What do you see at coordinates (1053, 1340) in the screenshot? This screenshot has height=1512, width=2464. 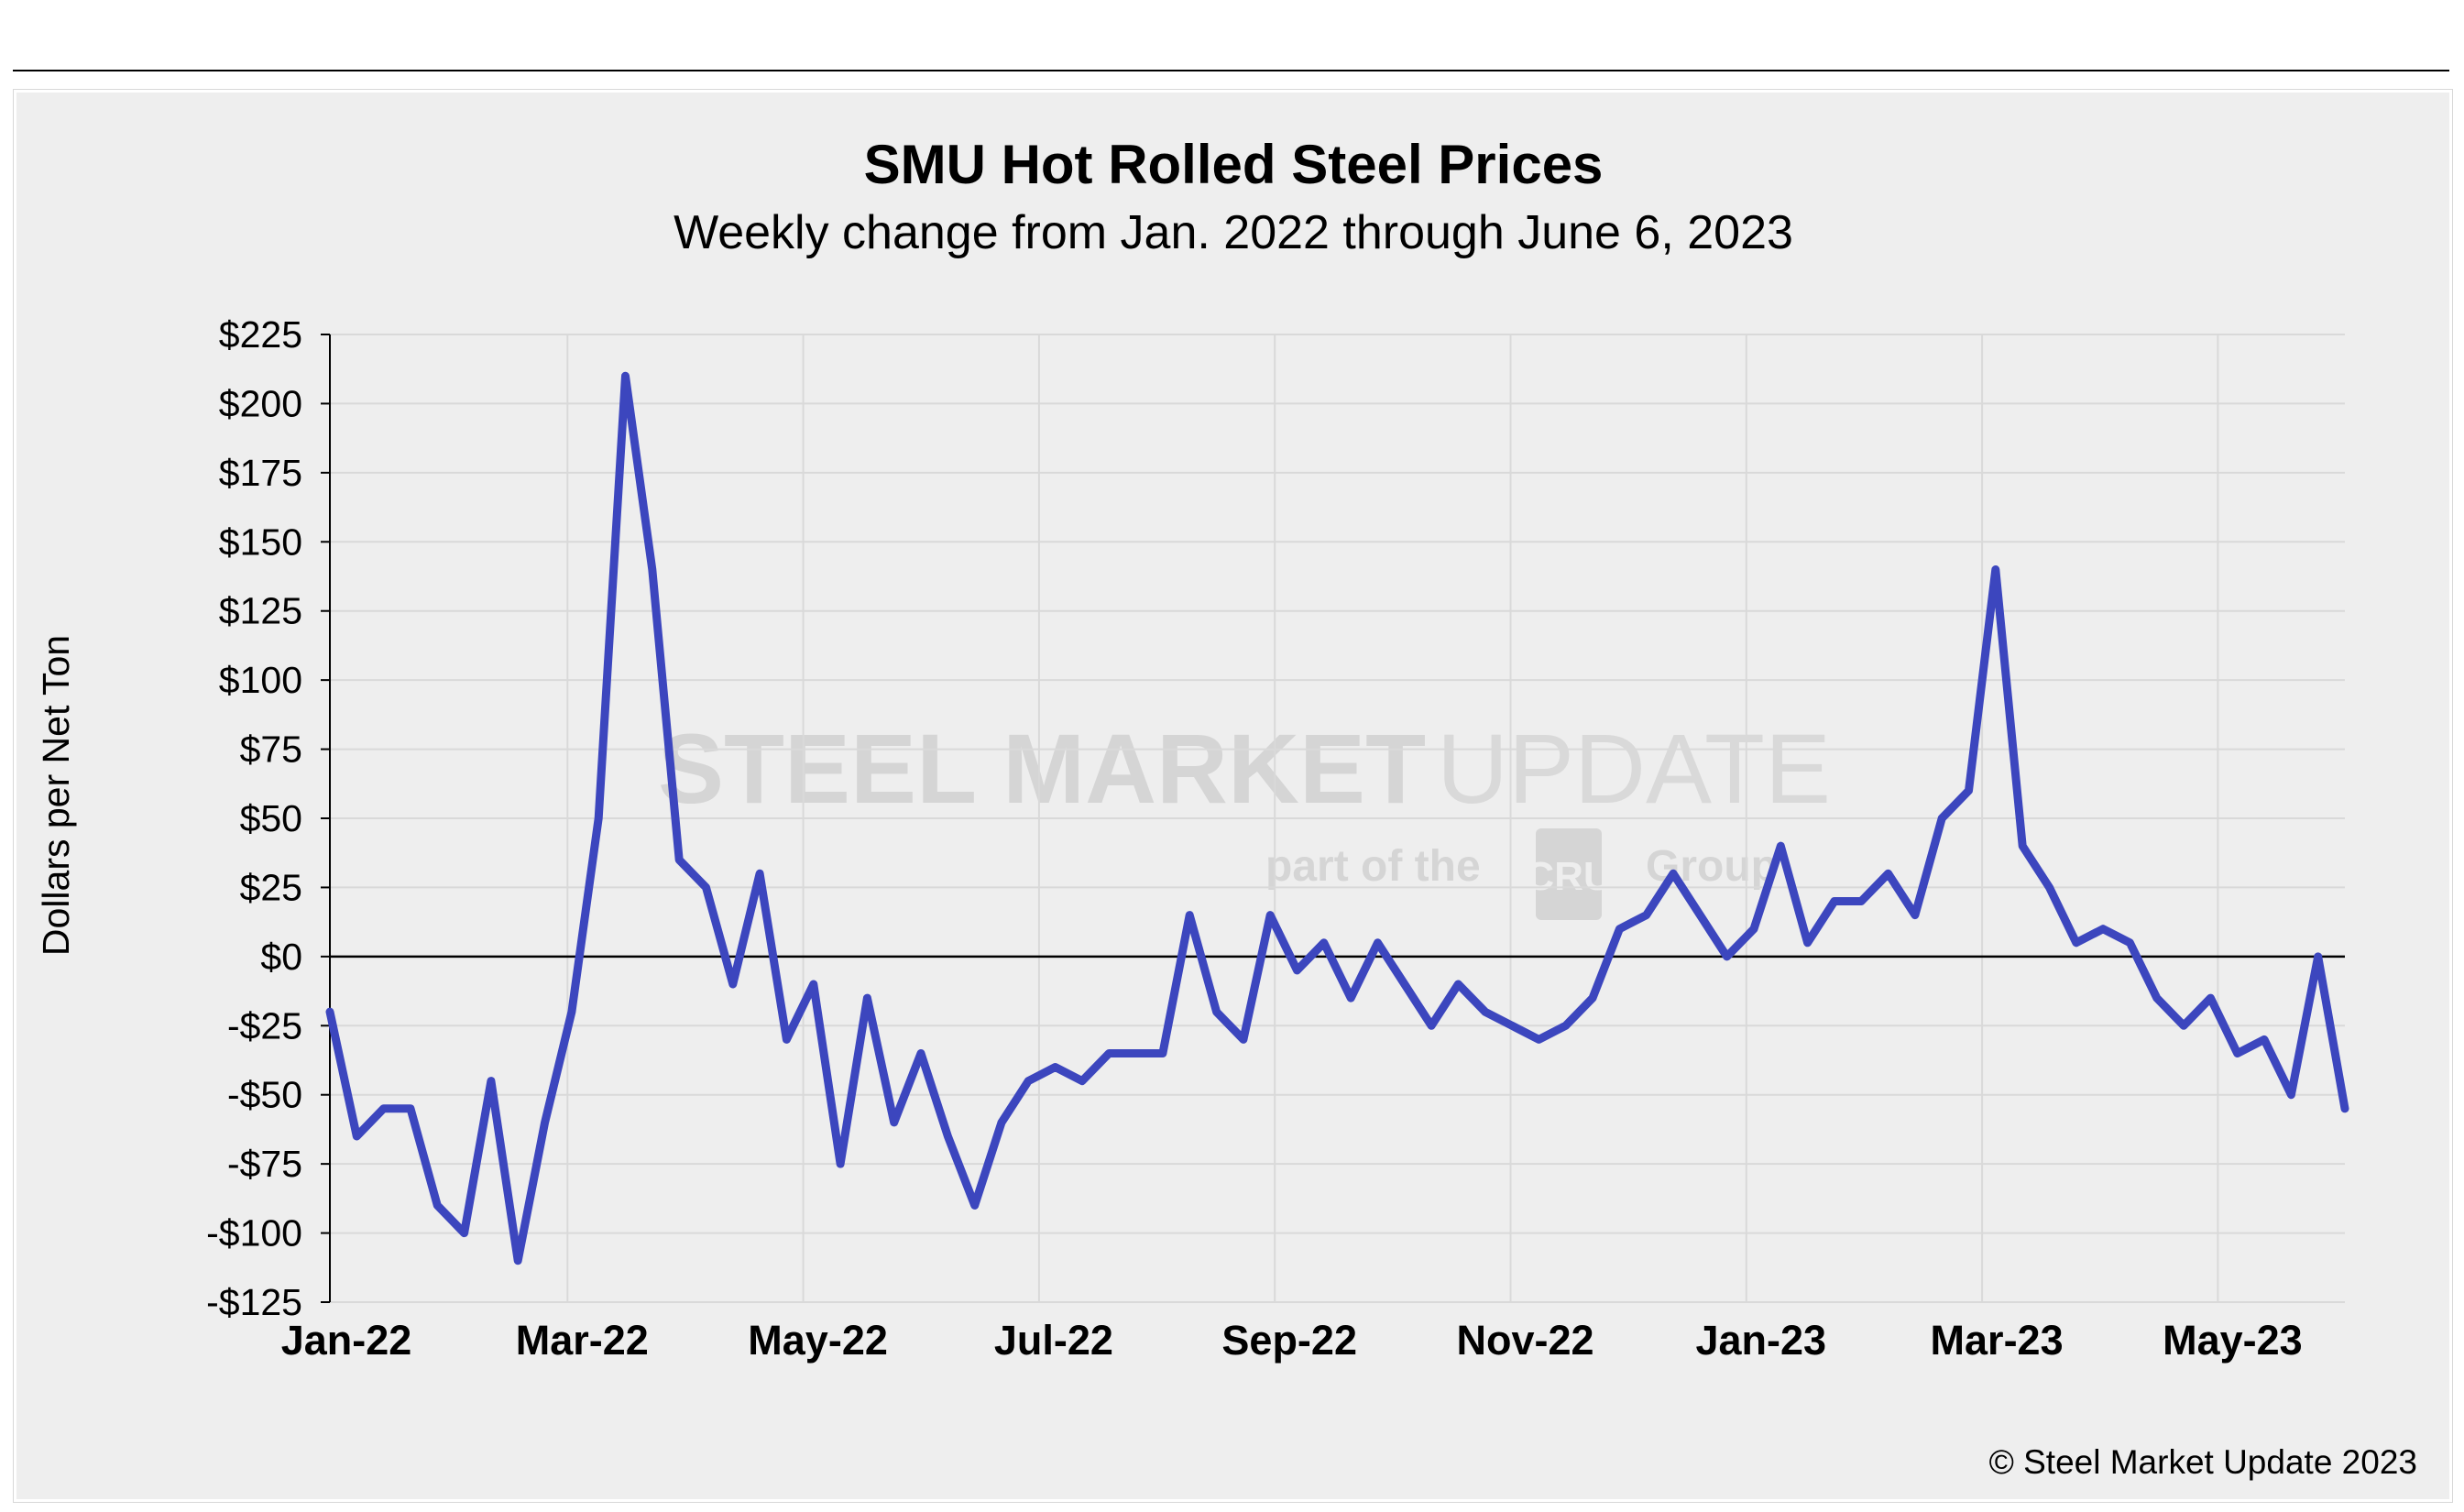 I see `x-tick-label: Jul-22` at bounding box center [1053, 1340].